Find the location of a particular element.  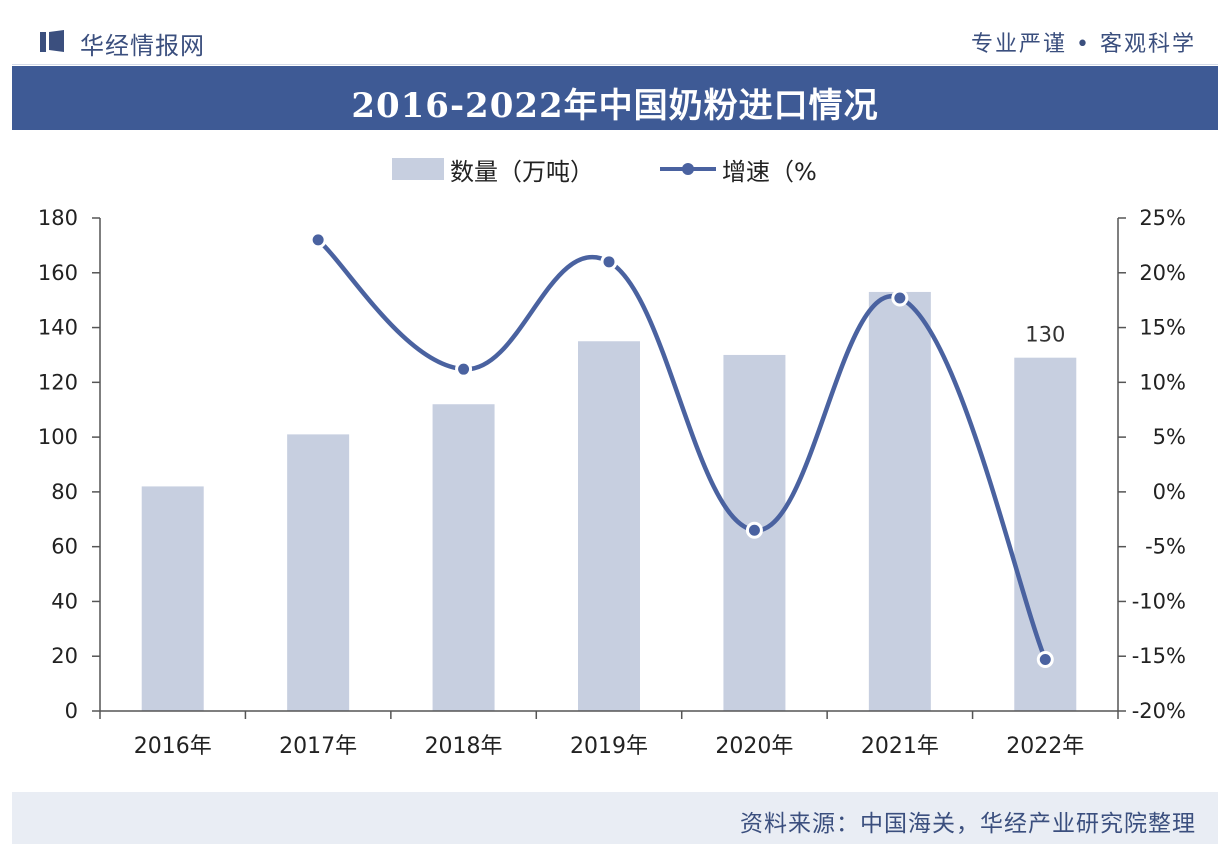

y-right-tick-label-5: 5% is located at coordinates (1169, 437).